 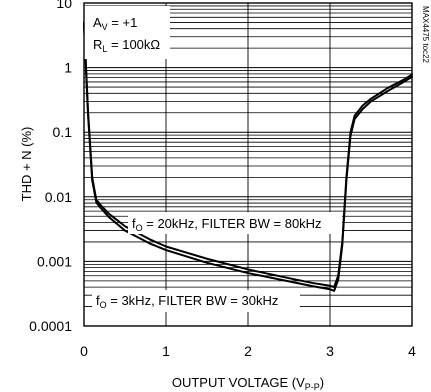 I want to click on y-tick-labels: 0.0001 0.001 0.01 0.1 1 10, so click(x=50, y=167).